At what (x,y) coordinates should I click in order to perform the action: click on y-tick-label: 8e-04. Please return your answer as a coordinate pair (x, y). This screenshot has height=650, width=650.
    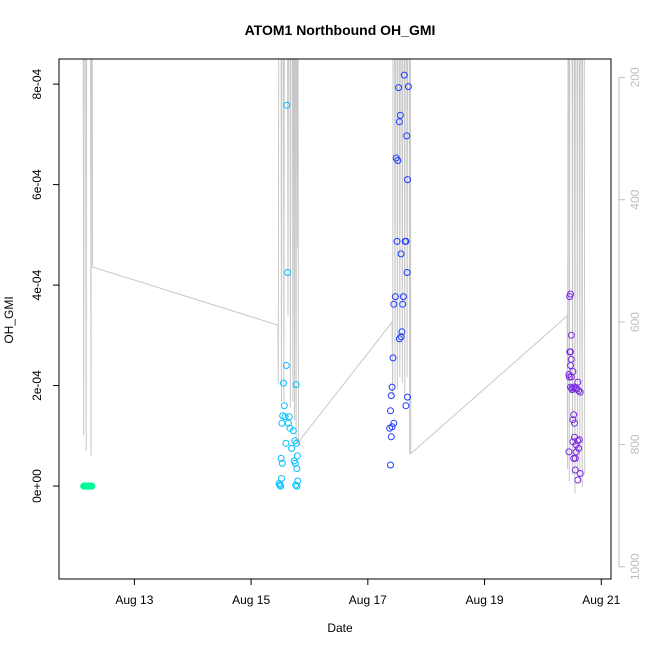
    Looking at the image, I should click on (37, 83).